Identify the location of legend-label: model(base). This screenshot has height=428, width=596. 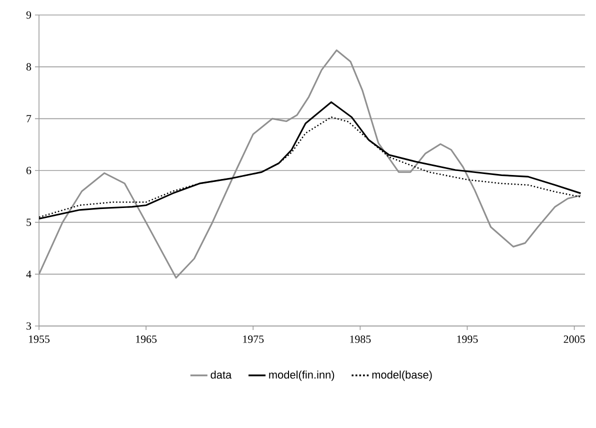
(402, 375).